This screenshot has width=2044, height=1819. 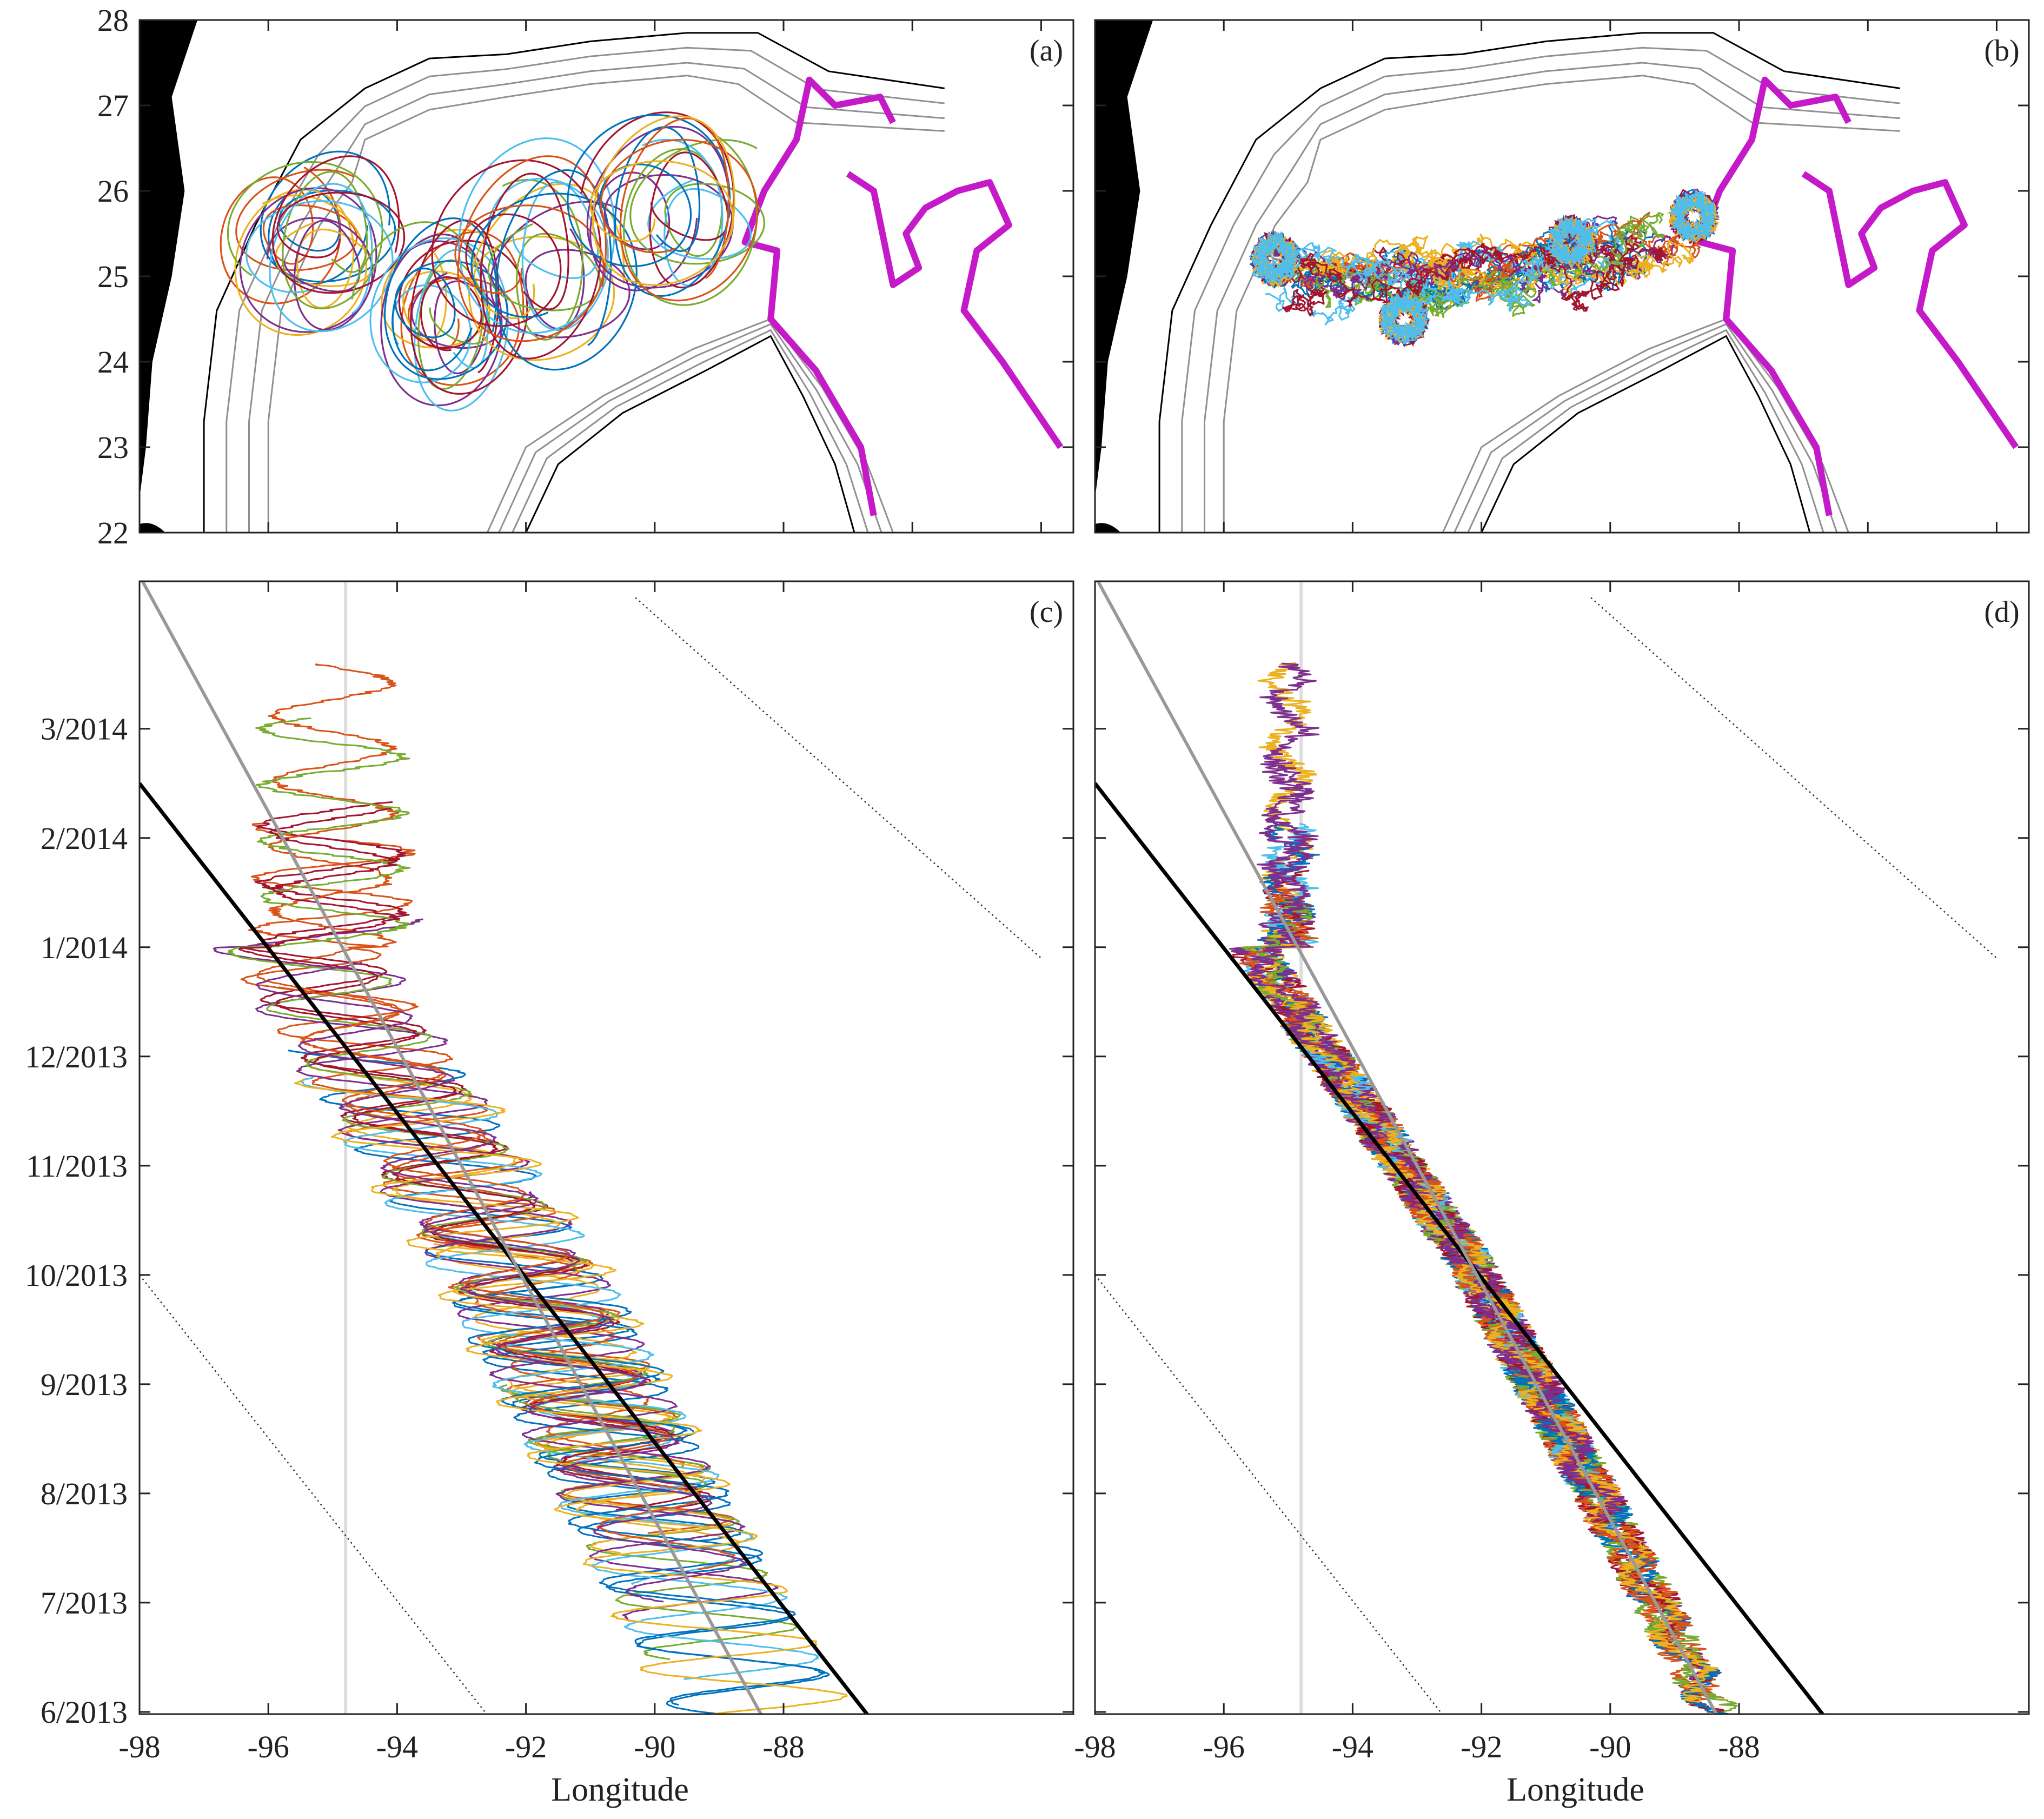 I want to click on y-tick-label: 8/2013, so click(x=84, y=1493).